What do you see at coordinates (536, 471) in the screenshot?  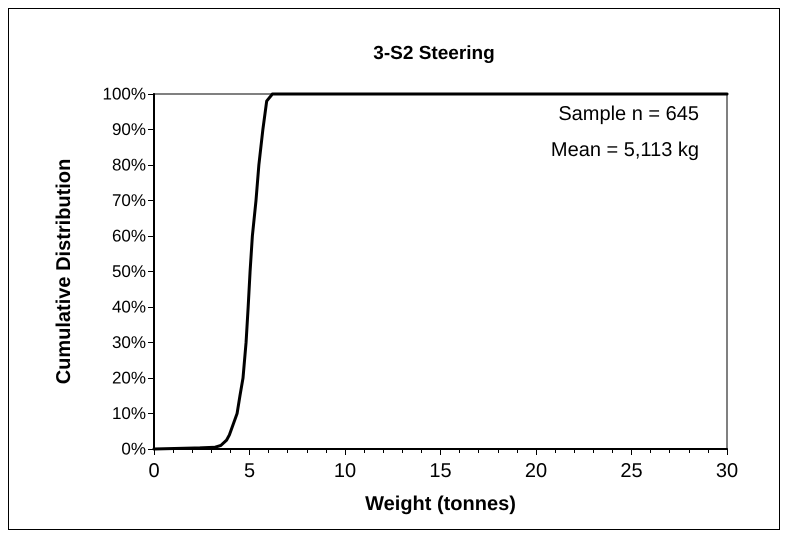 I see `x-tick-label: 20` at bounding box center [536, 471].